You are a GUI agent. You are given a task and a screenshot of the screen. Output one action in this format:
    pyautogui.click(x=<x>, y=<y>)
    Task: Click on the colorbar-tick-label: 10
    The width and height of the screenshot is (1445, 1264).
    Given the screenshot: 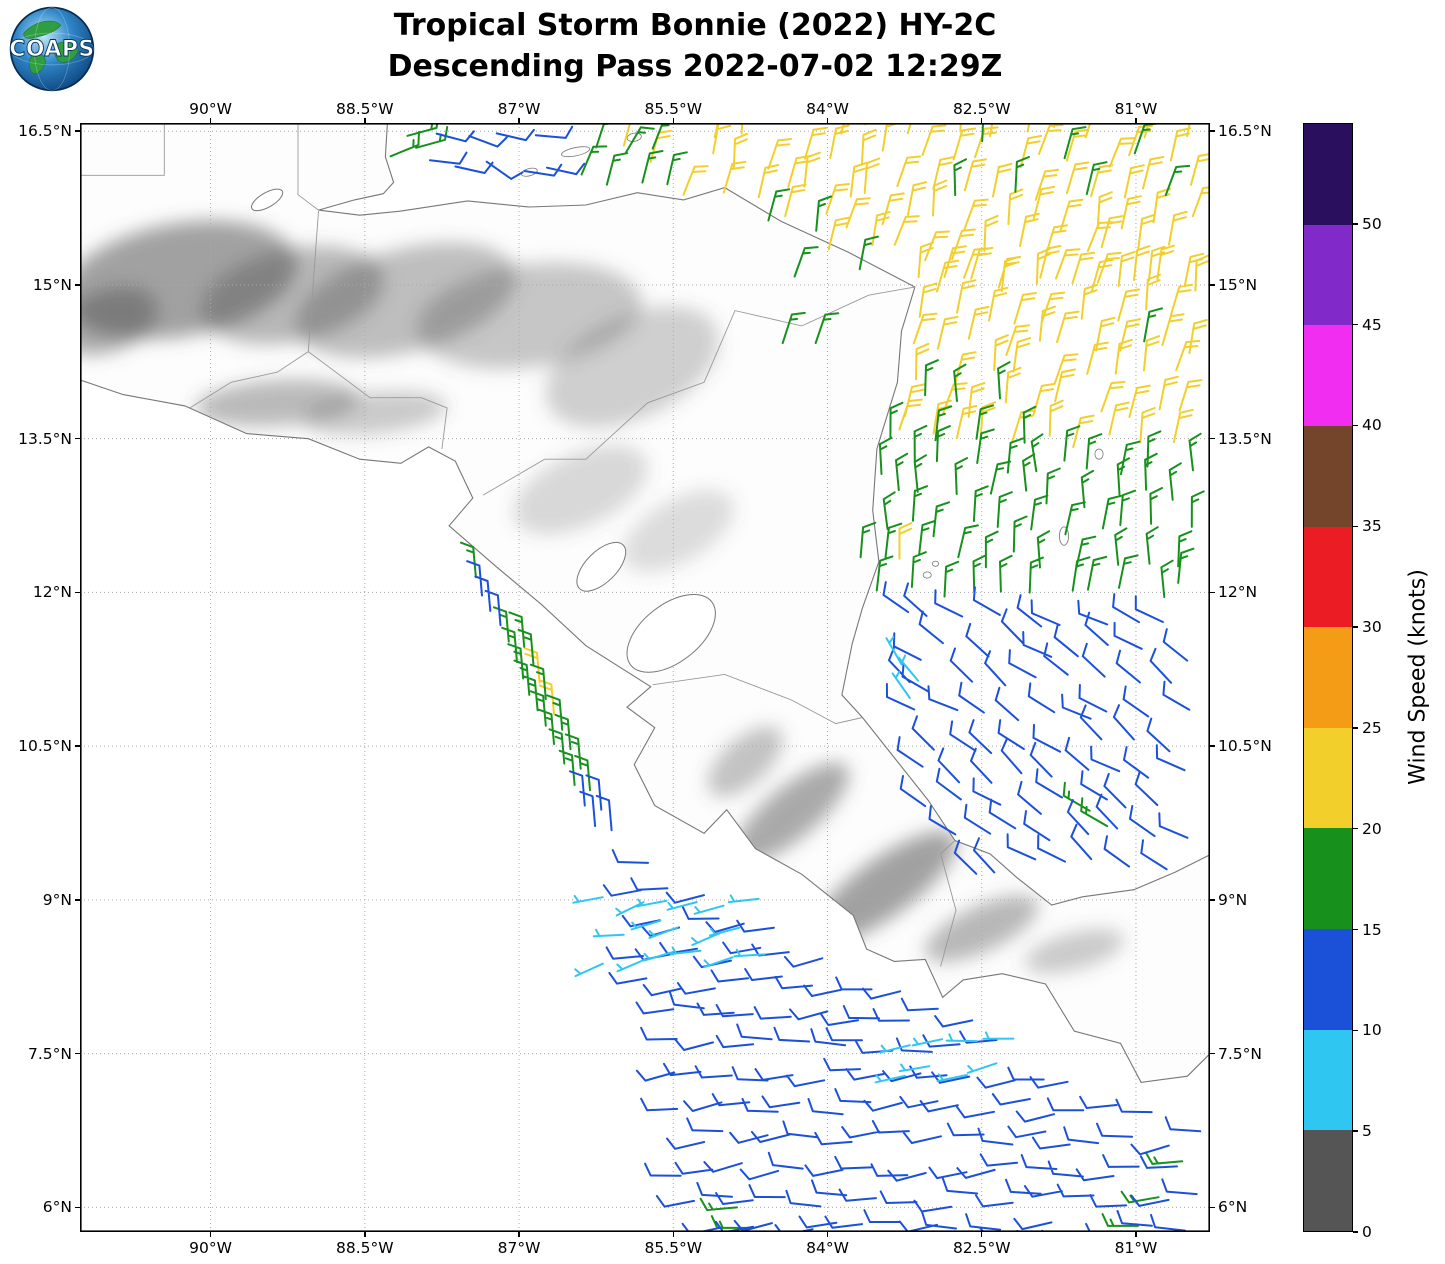 What is the action you would take?
    pyautogui.click(x=1372, y=1030)
    